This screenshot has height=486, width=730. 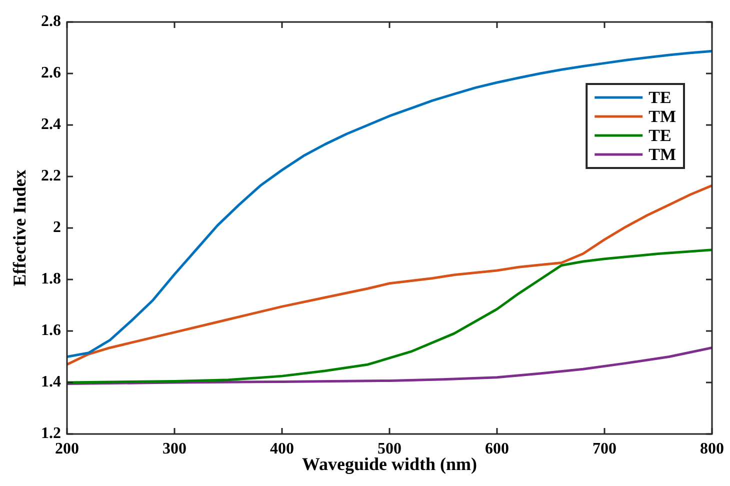 I want to click on y-tick-label: 2.8, so click(x=51, y=21).